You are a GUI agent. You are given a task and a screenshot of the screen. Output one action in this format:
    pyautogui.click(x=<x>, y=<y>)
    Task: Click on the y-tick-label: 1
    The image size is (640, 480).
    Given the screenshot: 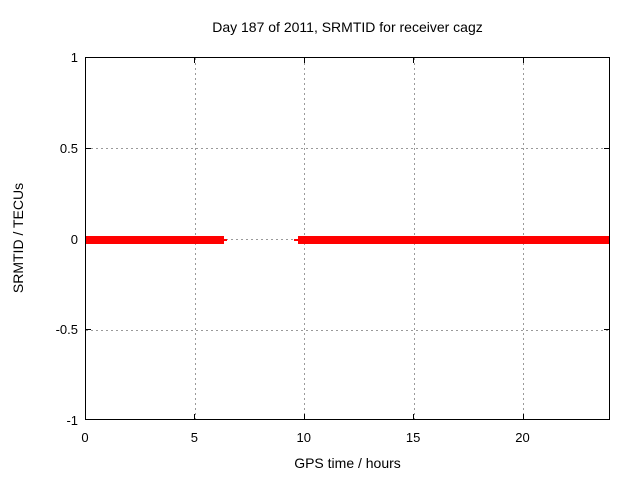 What is the action you would take?
    pyautogui.click(x=74, y=57)
    